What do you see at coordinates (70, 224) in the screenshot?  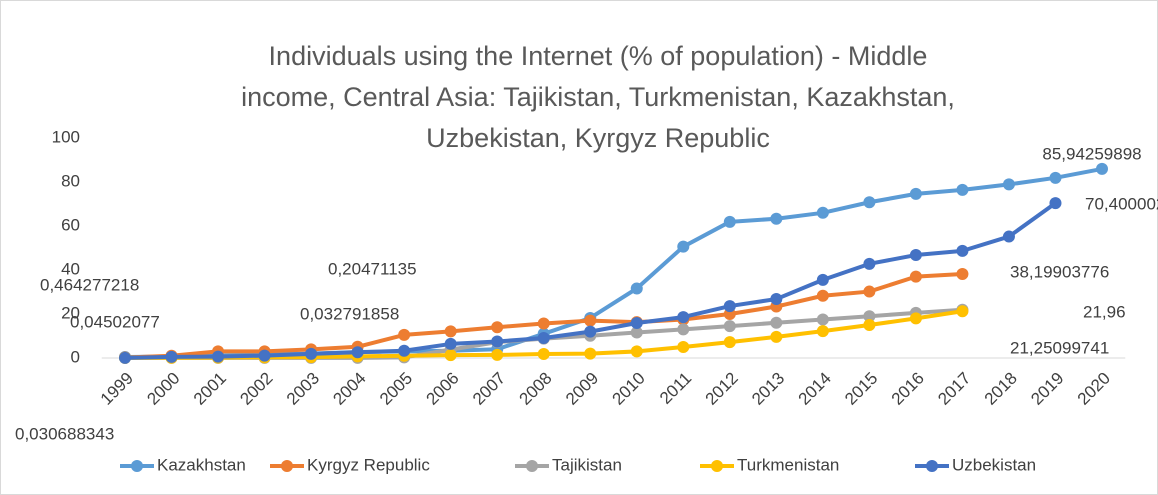 I see `y-tick-label: 60` at bounding box center [70, 224].